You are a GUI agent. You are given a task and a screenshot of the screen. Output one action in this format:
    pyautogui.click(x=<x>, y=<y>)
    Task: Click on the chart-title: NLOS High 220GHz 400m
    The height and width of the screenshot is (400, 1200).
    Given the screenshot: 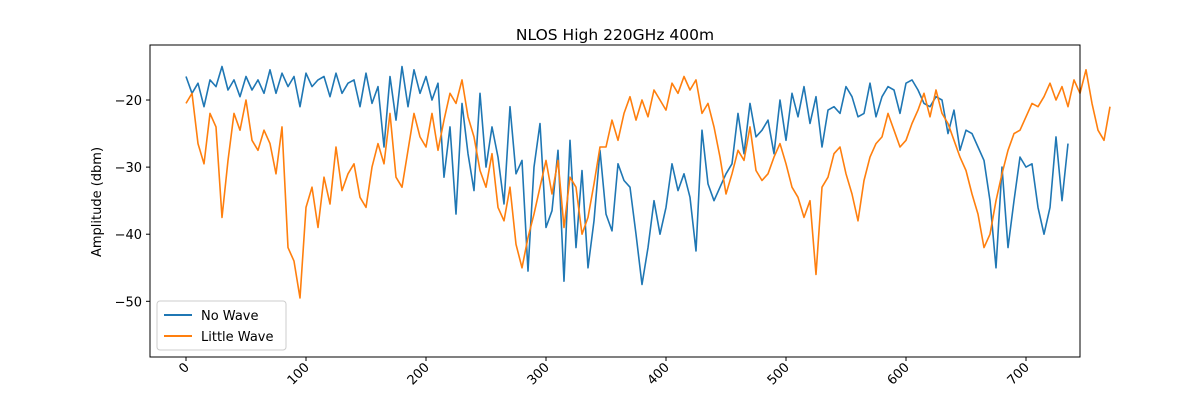 What is the action you would take?
    pyautogui.click(x=615, y=35)
    